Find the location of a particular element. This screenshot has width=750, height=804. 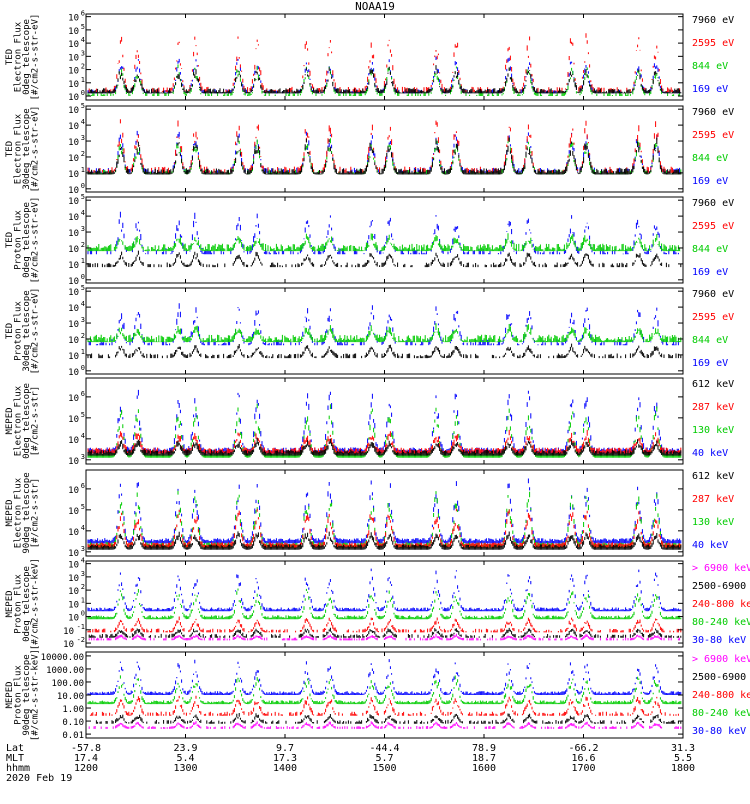

y-tick-exponent: -1 is located at coordinates (81, 627).